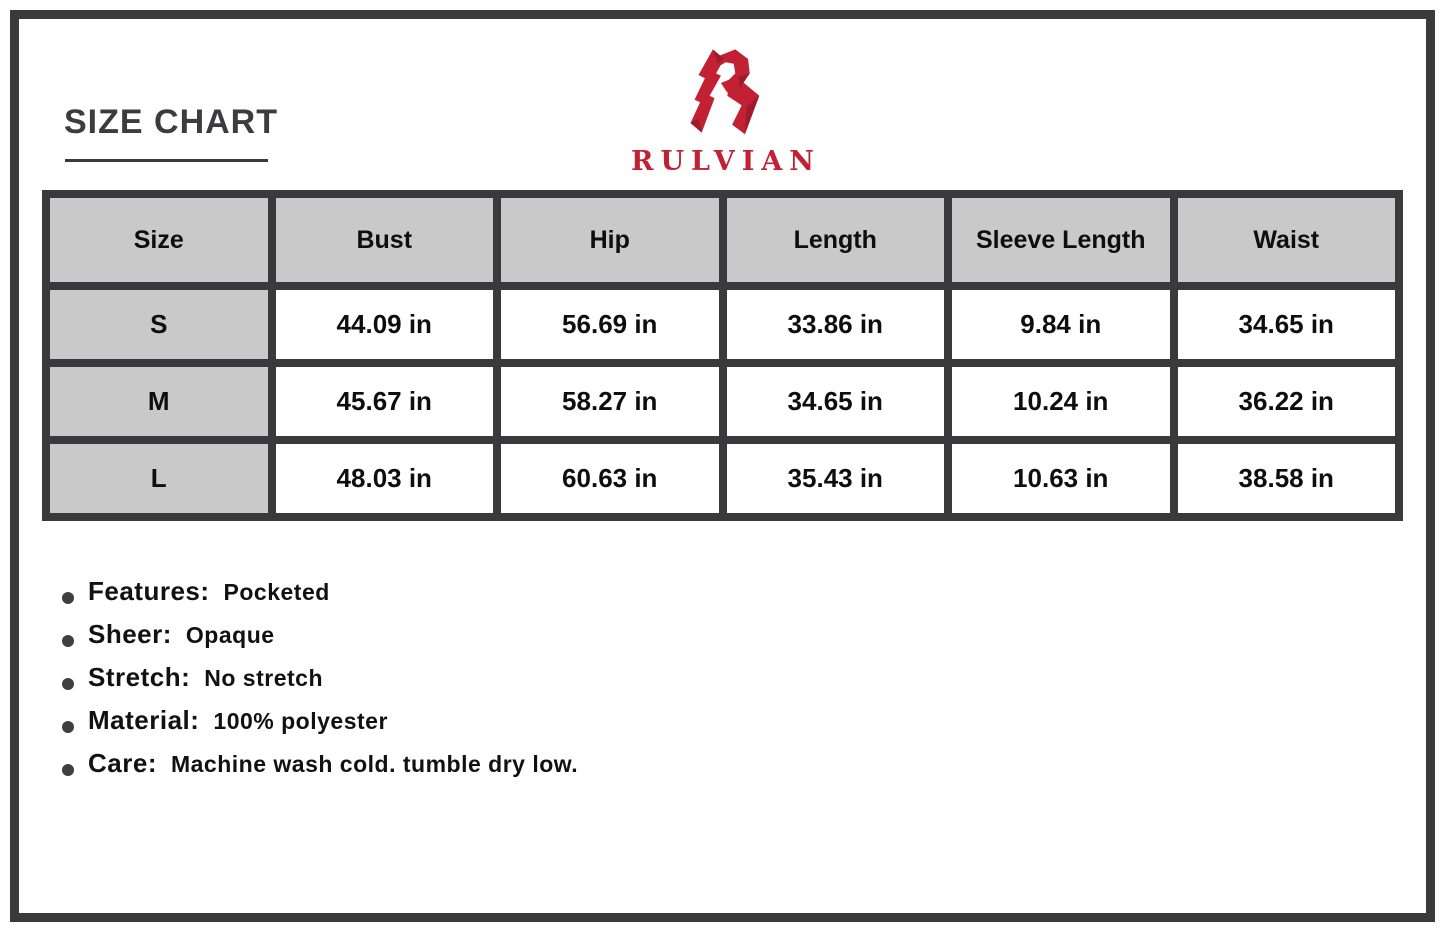 The image size is (1445, 935). What do you see at coordinates (1286, 240) in the screenshot?
I see `header-waist: Waist` at bounding box center [1286, 240].